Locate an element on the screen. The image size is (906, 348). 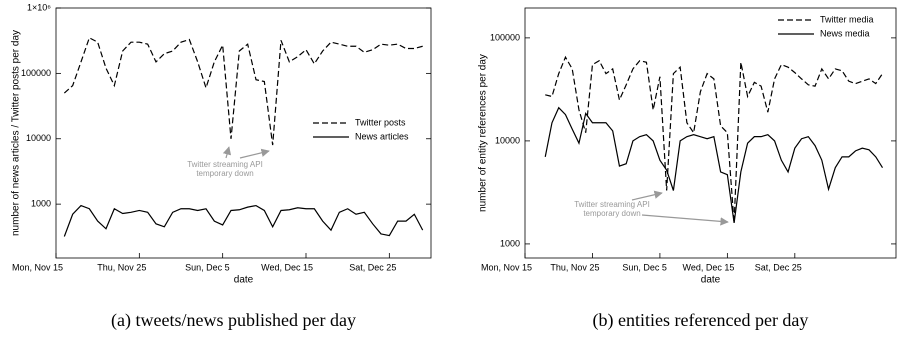
caption: (a) tweets/news published per day is located at coordinates (233, 320).